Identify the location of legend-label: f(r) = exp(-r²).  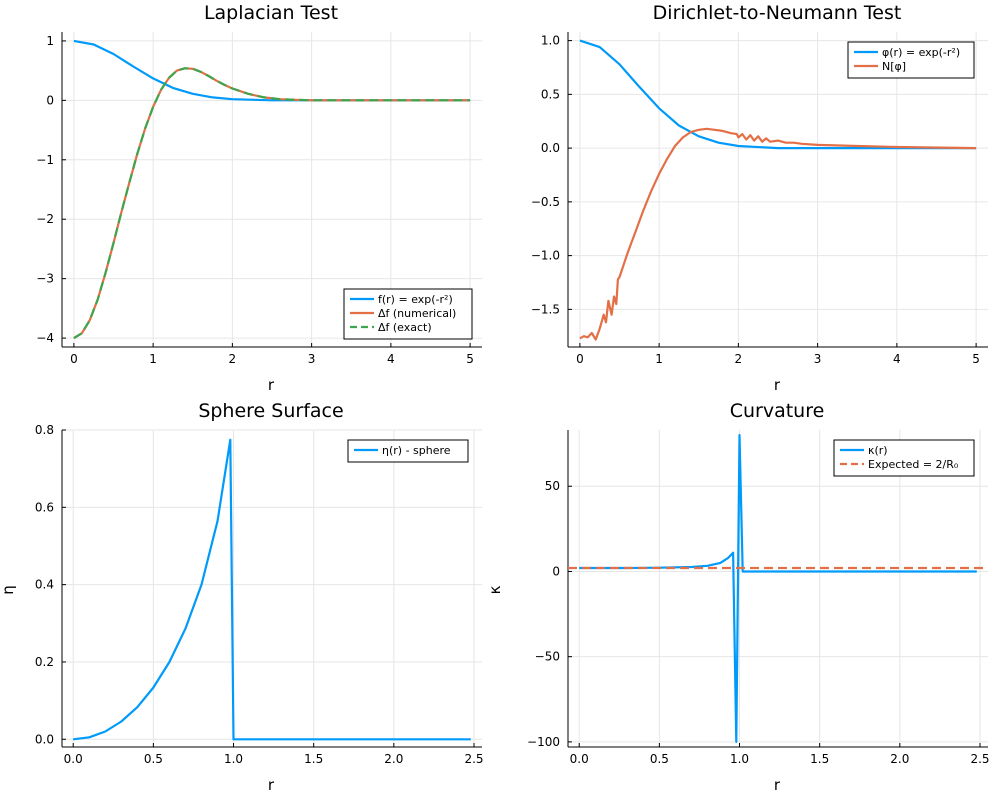
(415, 299).